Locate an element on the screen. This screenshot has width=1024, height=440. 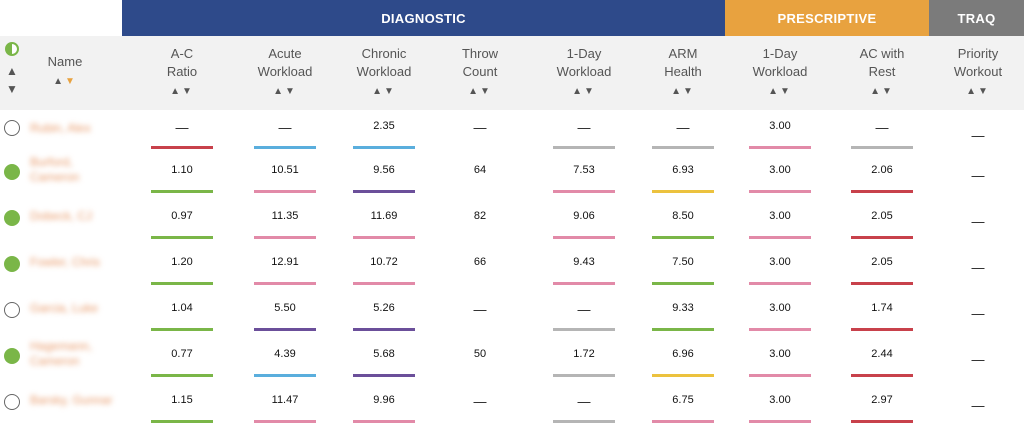
cell-throw: — is located at coordinates (480, 401).